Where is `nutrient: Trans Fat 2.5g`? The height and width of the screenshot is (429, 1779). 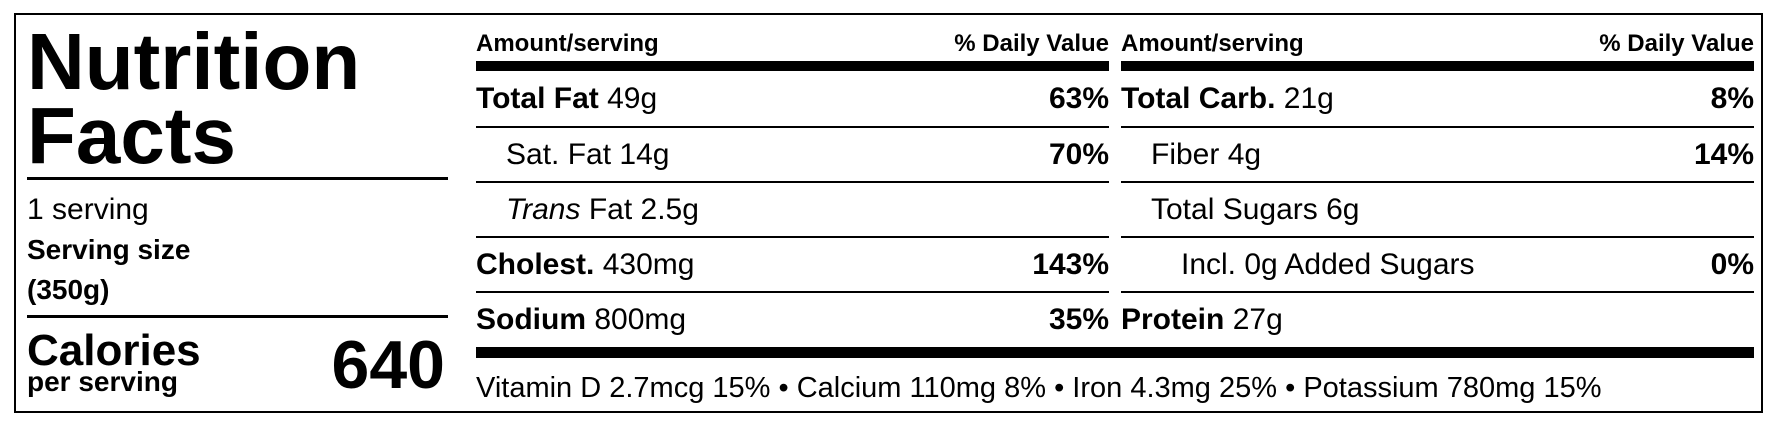
nutrient: Trans Fat 2.5g is located at coordinates (587, 210).